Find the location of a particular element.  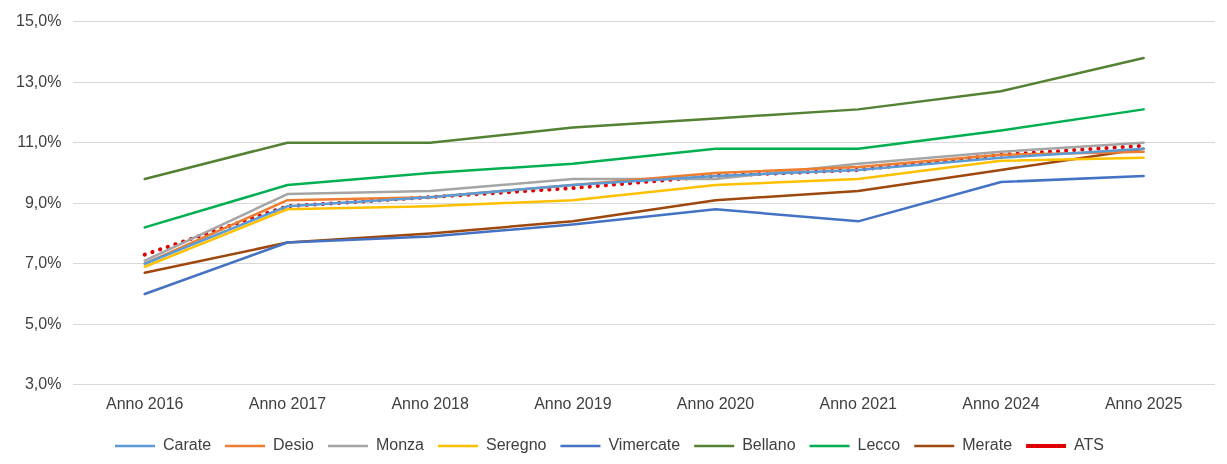

x-tick-label: Anno 2024 is located at coordinates (1001, 403).